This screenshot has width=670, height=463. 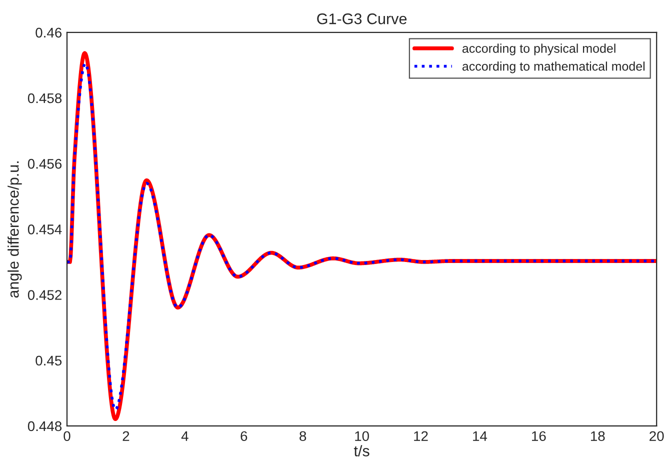 What do you see at coordinates (421, 436) in the screenshot?
I see `x-tick-label: 12` at bounding box center [421, 436].